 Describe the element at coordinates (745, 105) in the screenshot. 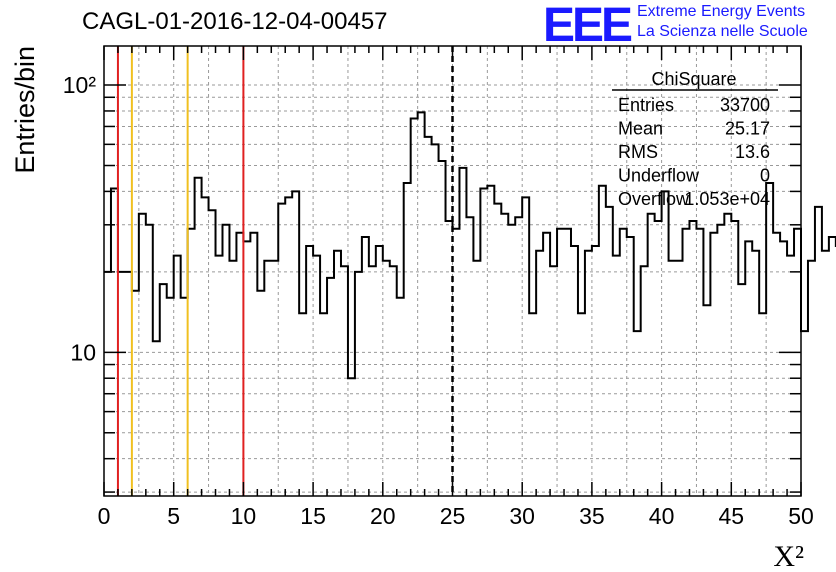

I see `stats-row-value: 33700` at that location.